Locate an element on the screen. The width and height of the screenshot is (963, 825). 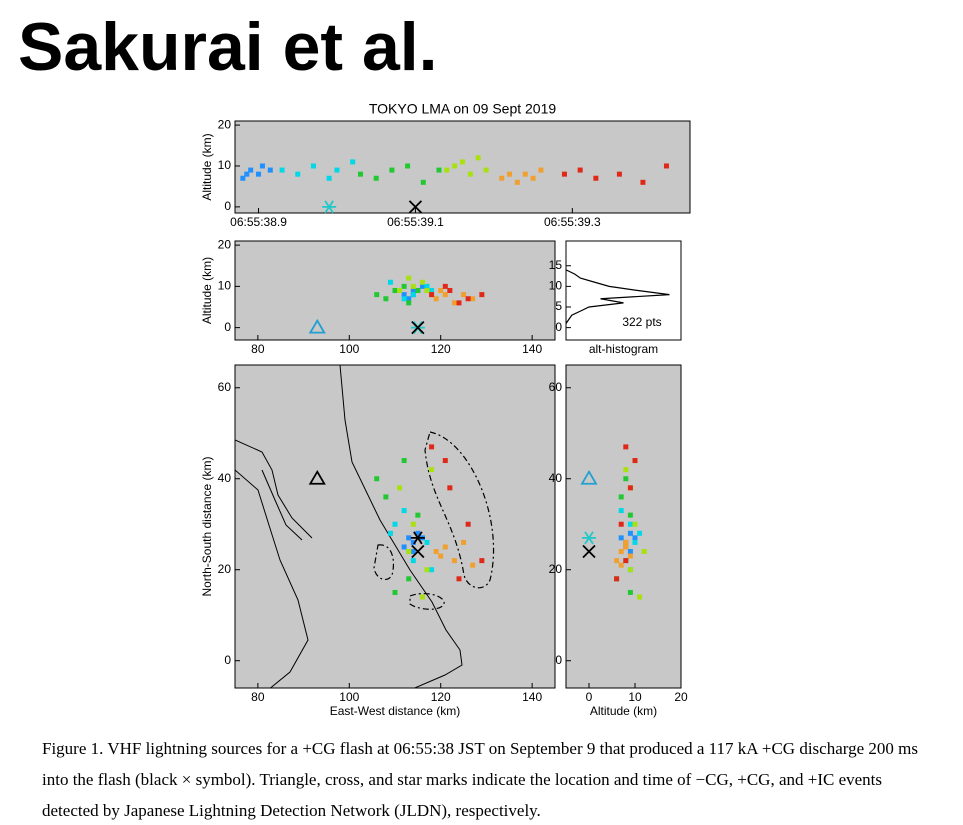
x-tick-label: 140 is located at coordinates (532, 349).